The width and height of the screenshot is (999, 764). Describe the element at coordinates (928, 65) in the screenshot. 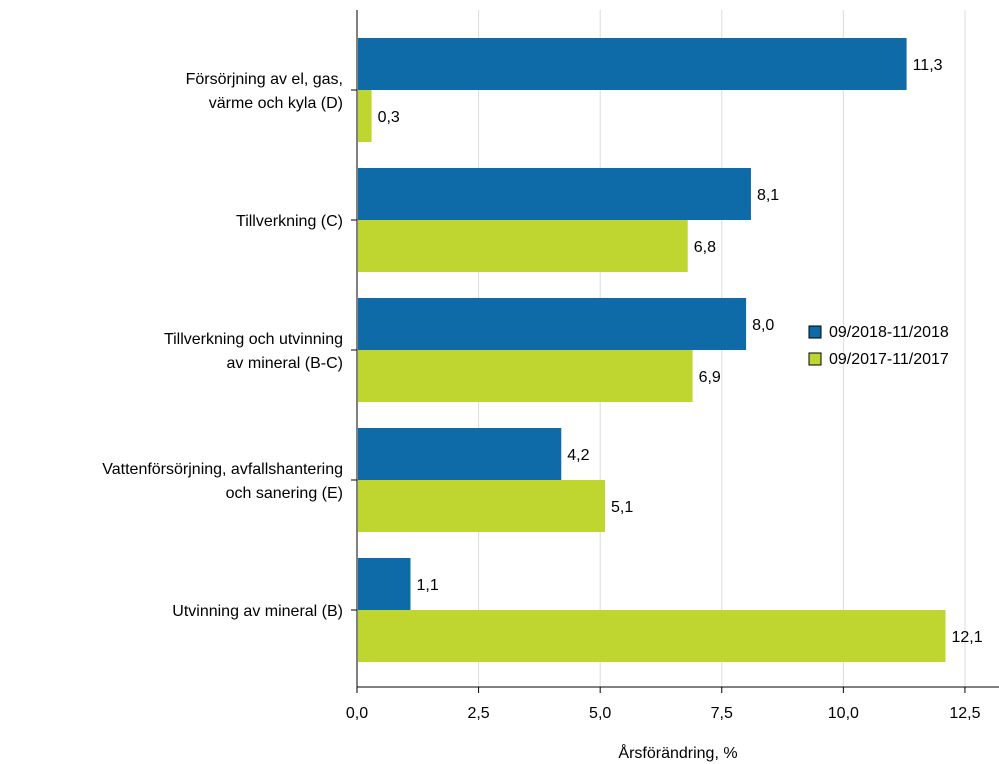

I see `bar-value-label: 11,3` at that location.